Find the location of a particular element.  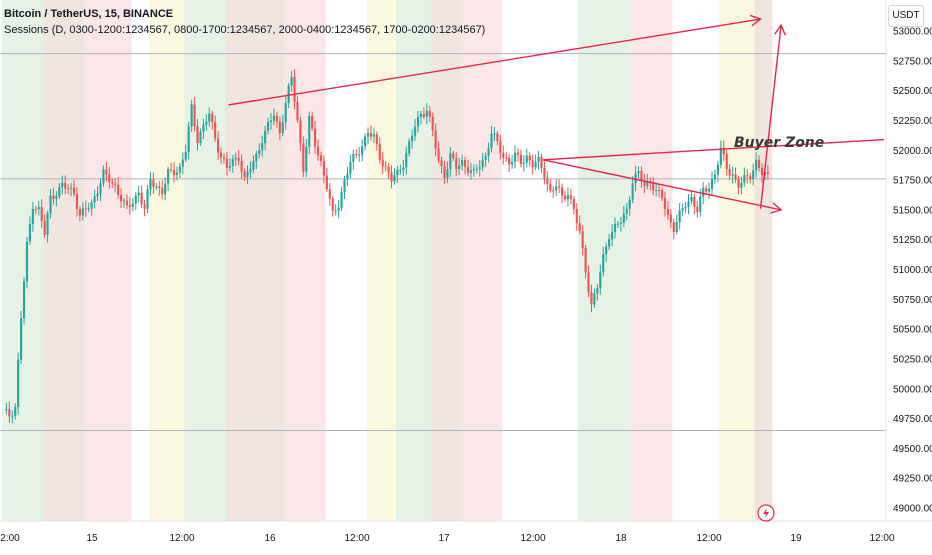

lightning-icon is located at coordinates (766, 513).